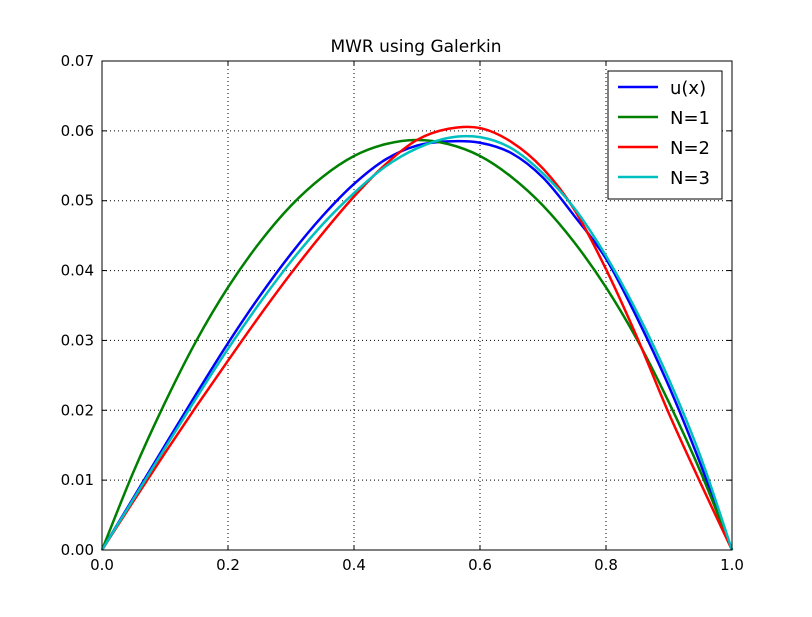 Image resolution: width=812 pixels, height=617 pixels. I want to click on x-tick-label: 0.4, so click(354, 565).